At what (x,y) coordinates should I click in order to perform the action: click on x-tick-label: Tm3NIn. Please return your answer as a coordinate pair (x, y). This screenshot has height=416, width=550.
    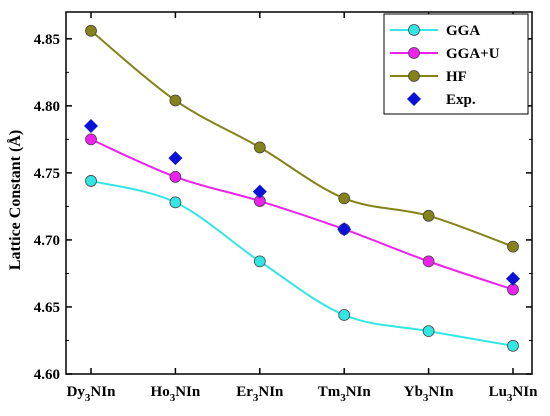
    Looking at the image, I should click on (345, 394).